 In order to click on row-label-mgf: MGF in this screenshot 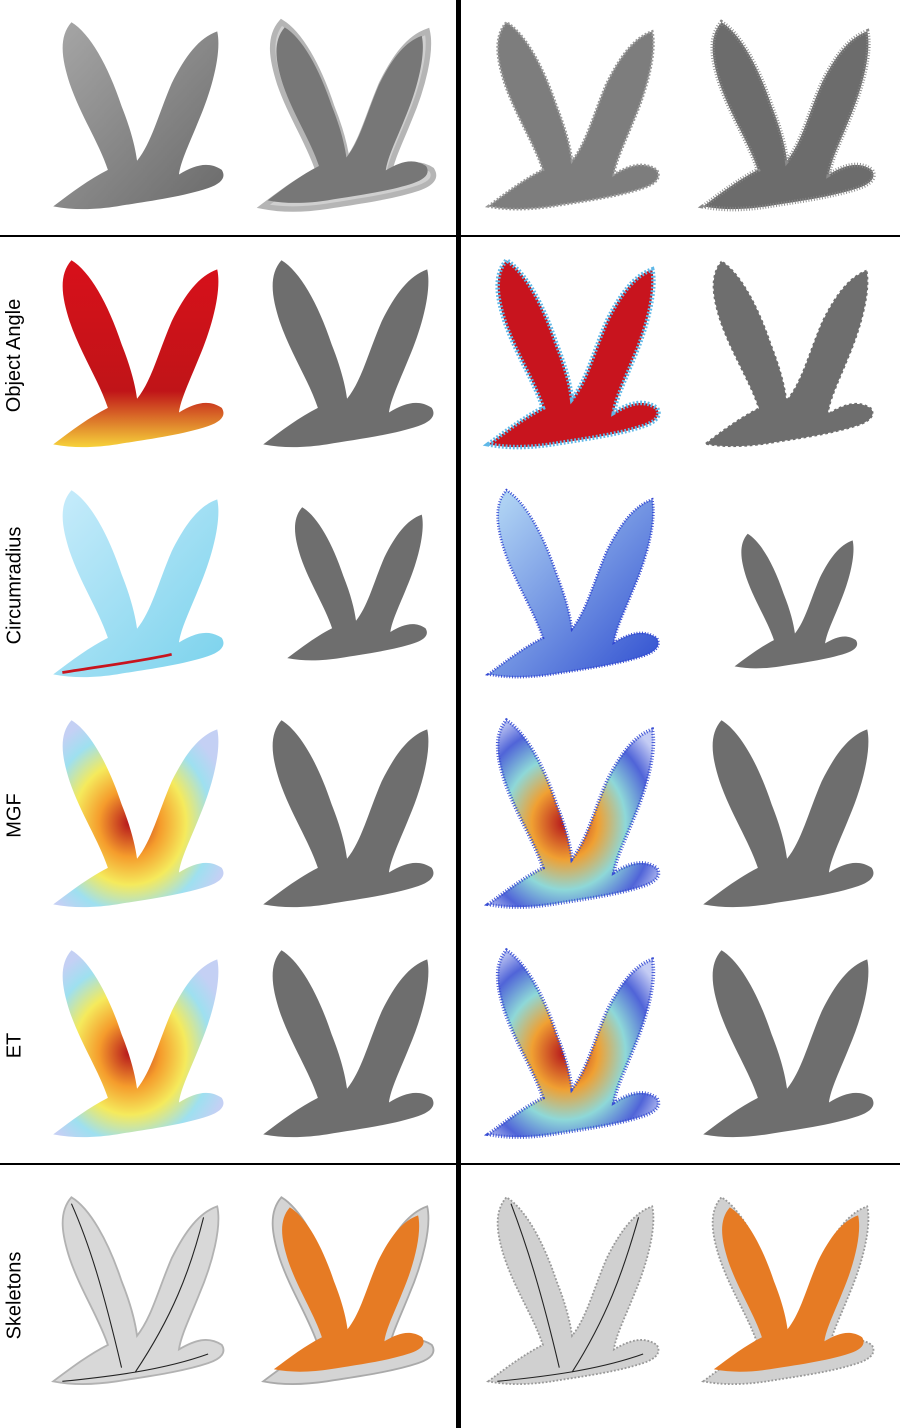, I will do `click(14, 815)`.